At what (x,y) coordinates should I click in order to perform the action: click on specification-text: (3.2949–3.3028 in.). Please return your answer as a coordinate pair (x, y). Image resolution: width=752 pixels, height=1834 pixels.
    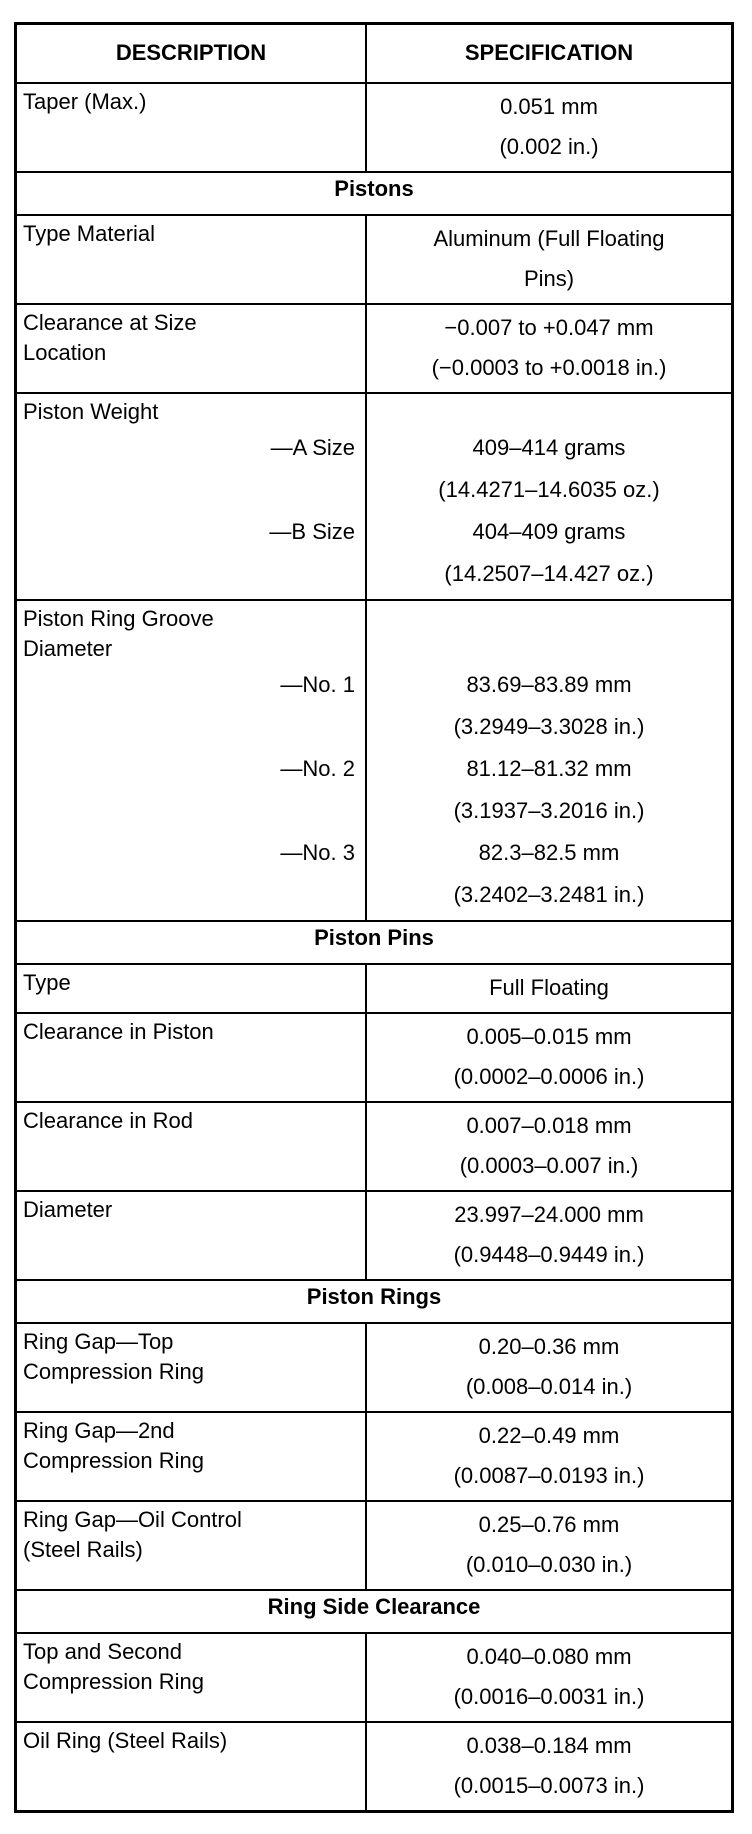
    Looking at the image, I should click on (549, 726).